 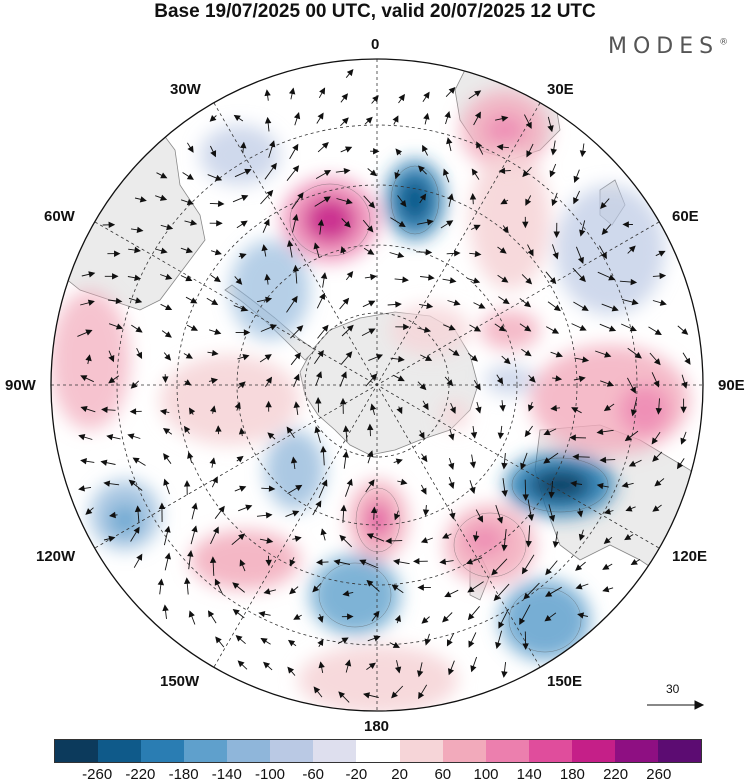 I want to click on colorbar-tick-label: 180, so click(x=572, y=774).